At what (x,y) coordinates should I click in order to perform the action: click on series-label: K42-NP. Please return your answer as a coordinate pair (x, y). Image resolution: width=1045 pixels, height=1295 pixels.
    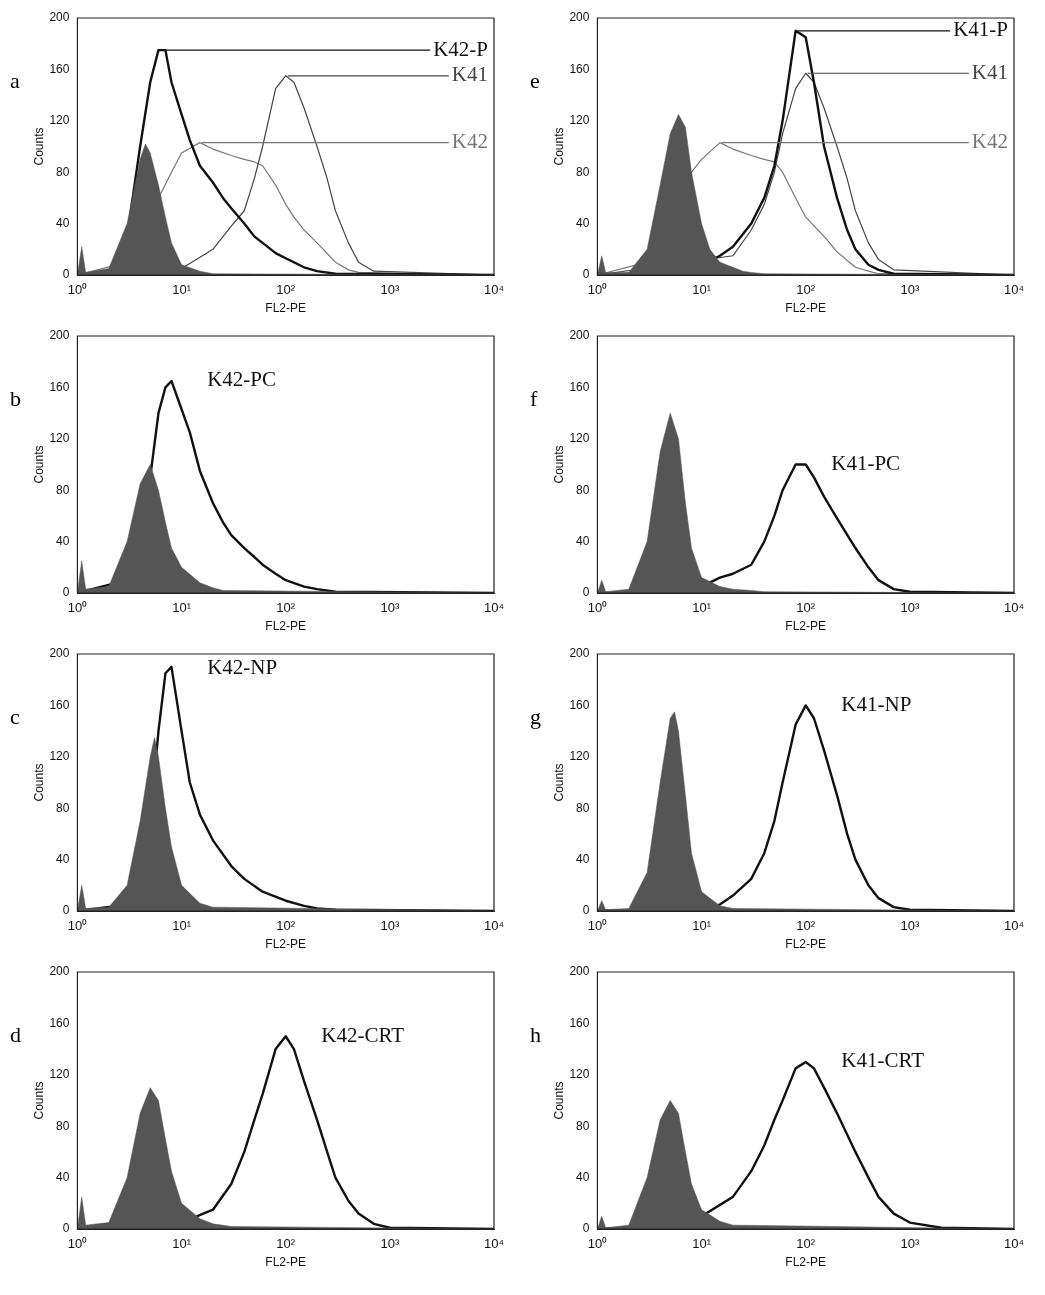
    Looking at the image, I should click on (242, 666).